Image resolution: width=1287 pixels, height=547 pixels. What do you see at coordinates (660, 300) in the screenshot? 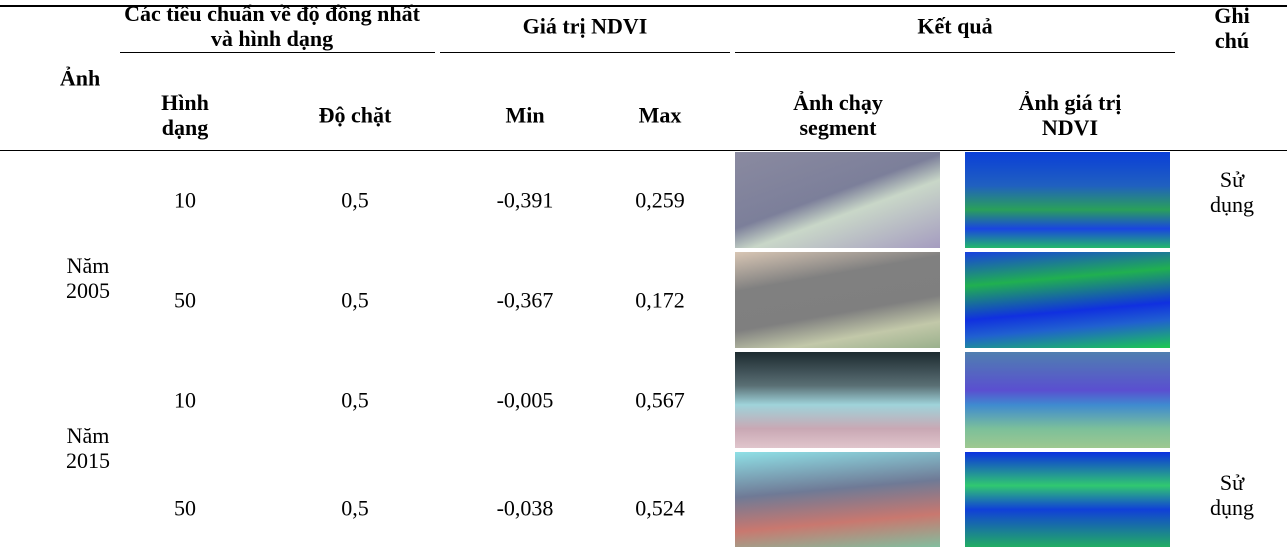
I see `data-cell: 0,172` at bounding box center [660, 300].